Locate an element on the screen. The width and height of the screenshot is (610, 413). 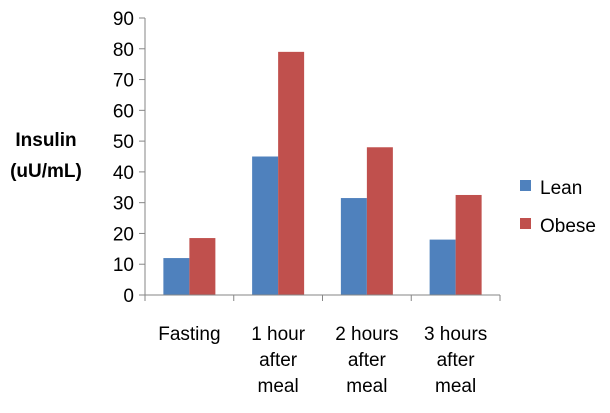
y-tick-label: 90 is located at coordinates (123, 19).